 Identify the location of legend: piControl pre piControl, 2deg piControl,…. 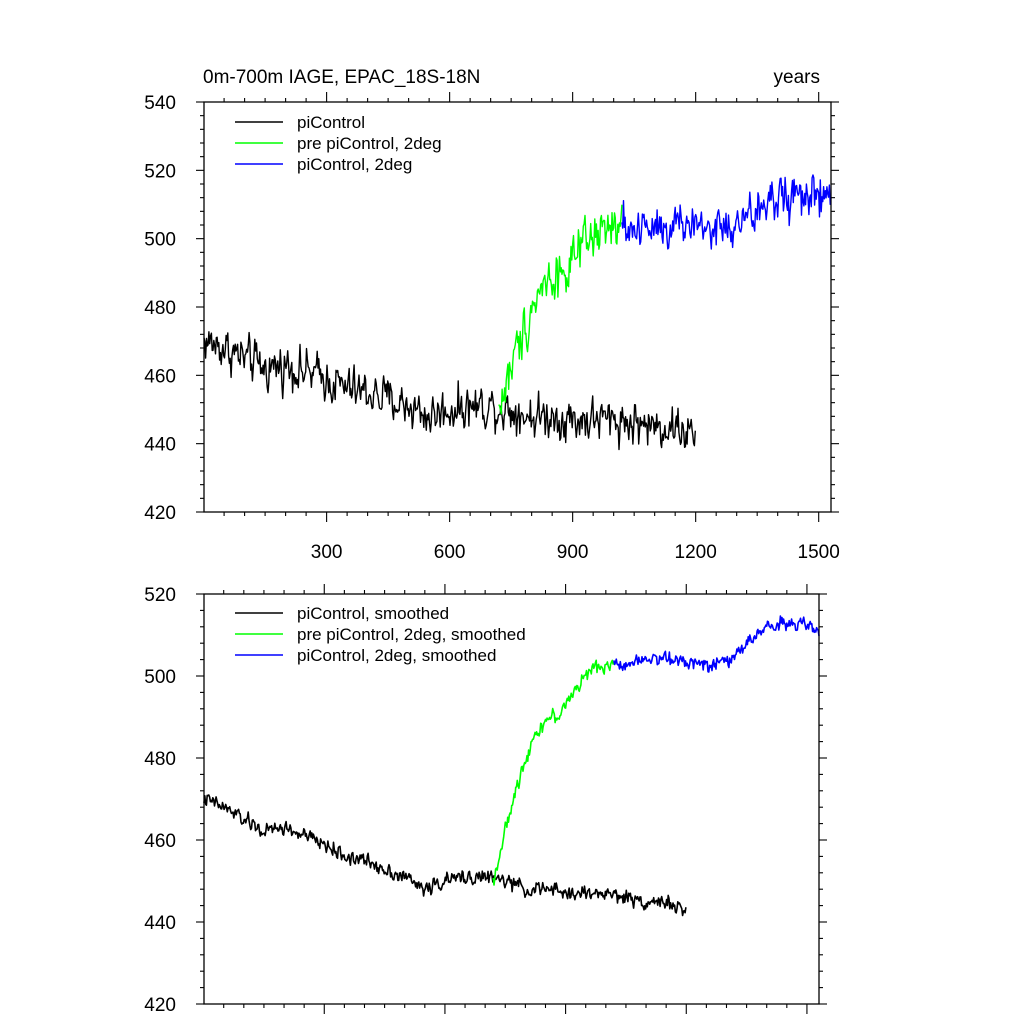
(338, 143).